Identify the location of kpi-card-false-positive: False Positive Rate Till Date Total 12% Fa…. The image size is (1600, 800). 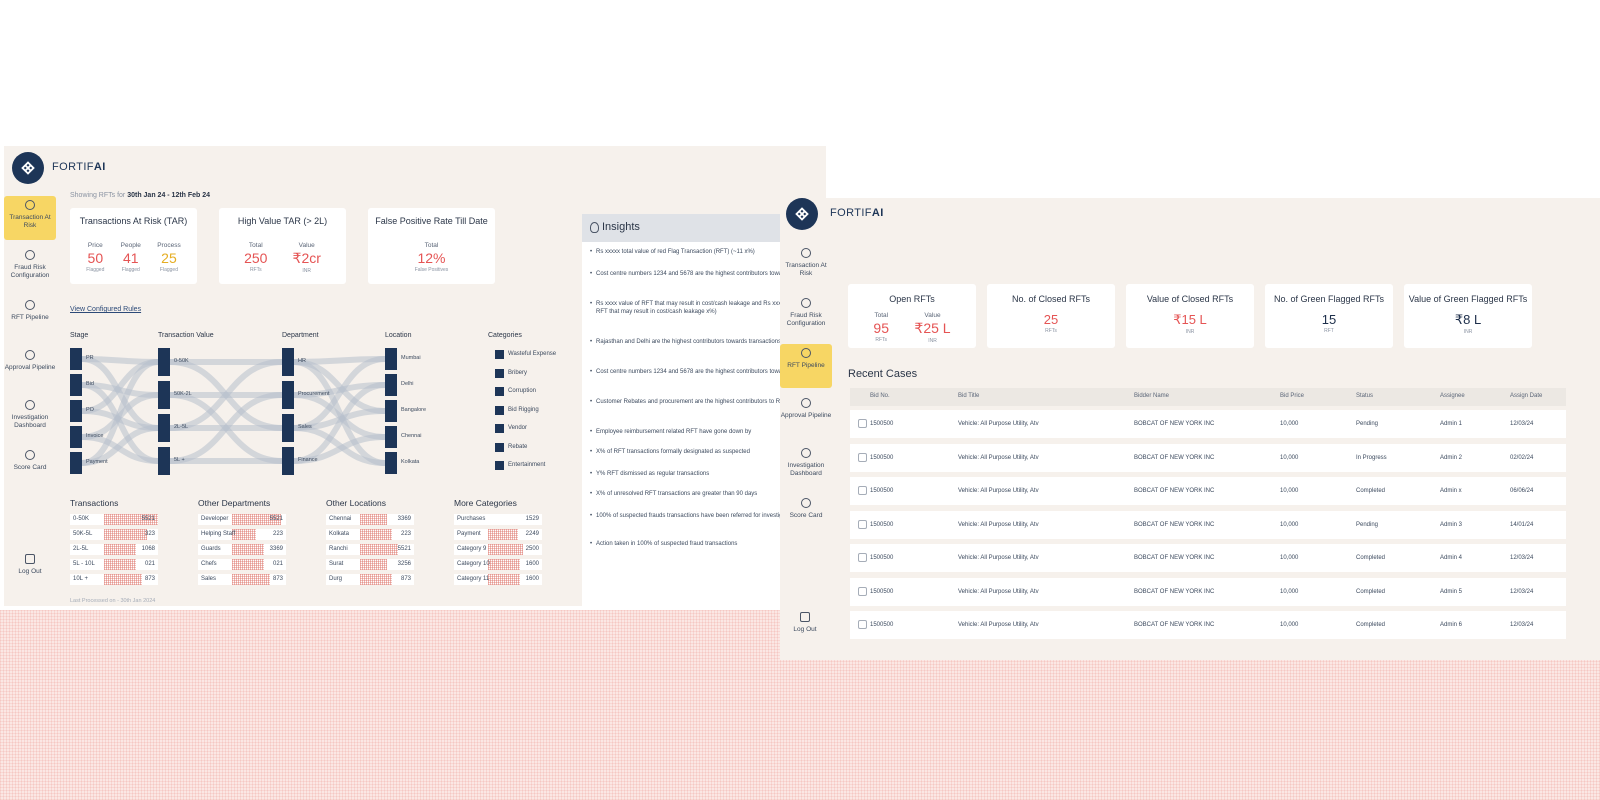
(431, 246).